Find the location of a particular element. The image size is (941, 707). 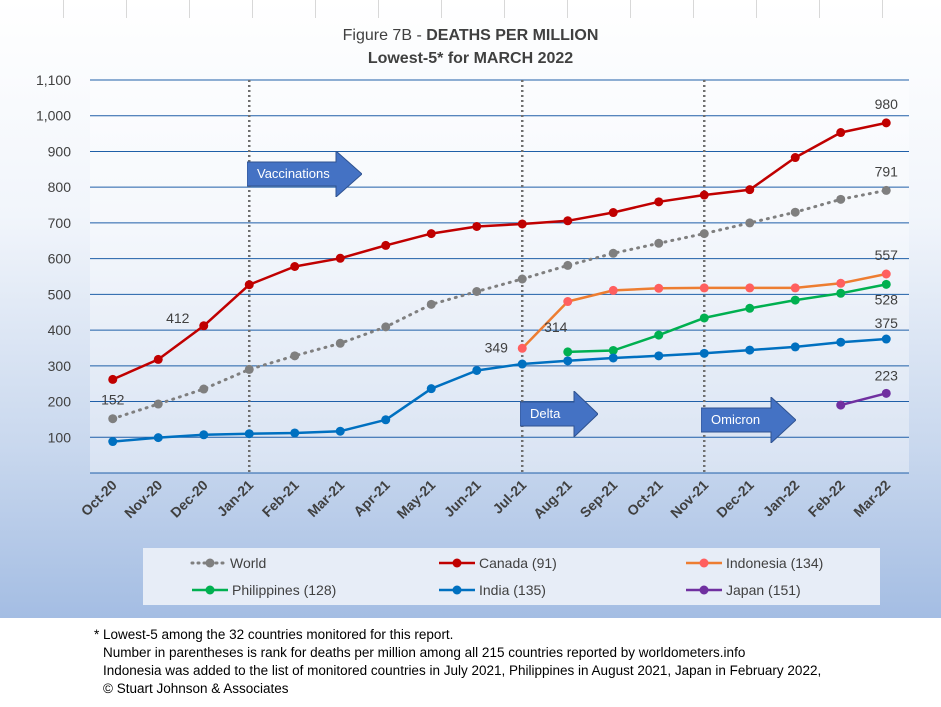

chart-title-bold: DEATHS PER MILLION is located at coordinates (512, 35).